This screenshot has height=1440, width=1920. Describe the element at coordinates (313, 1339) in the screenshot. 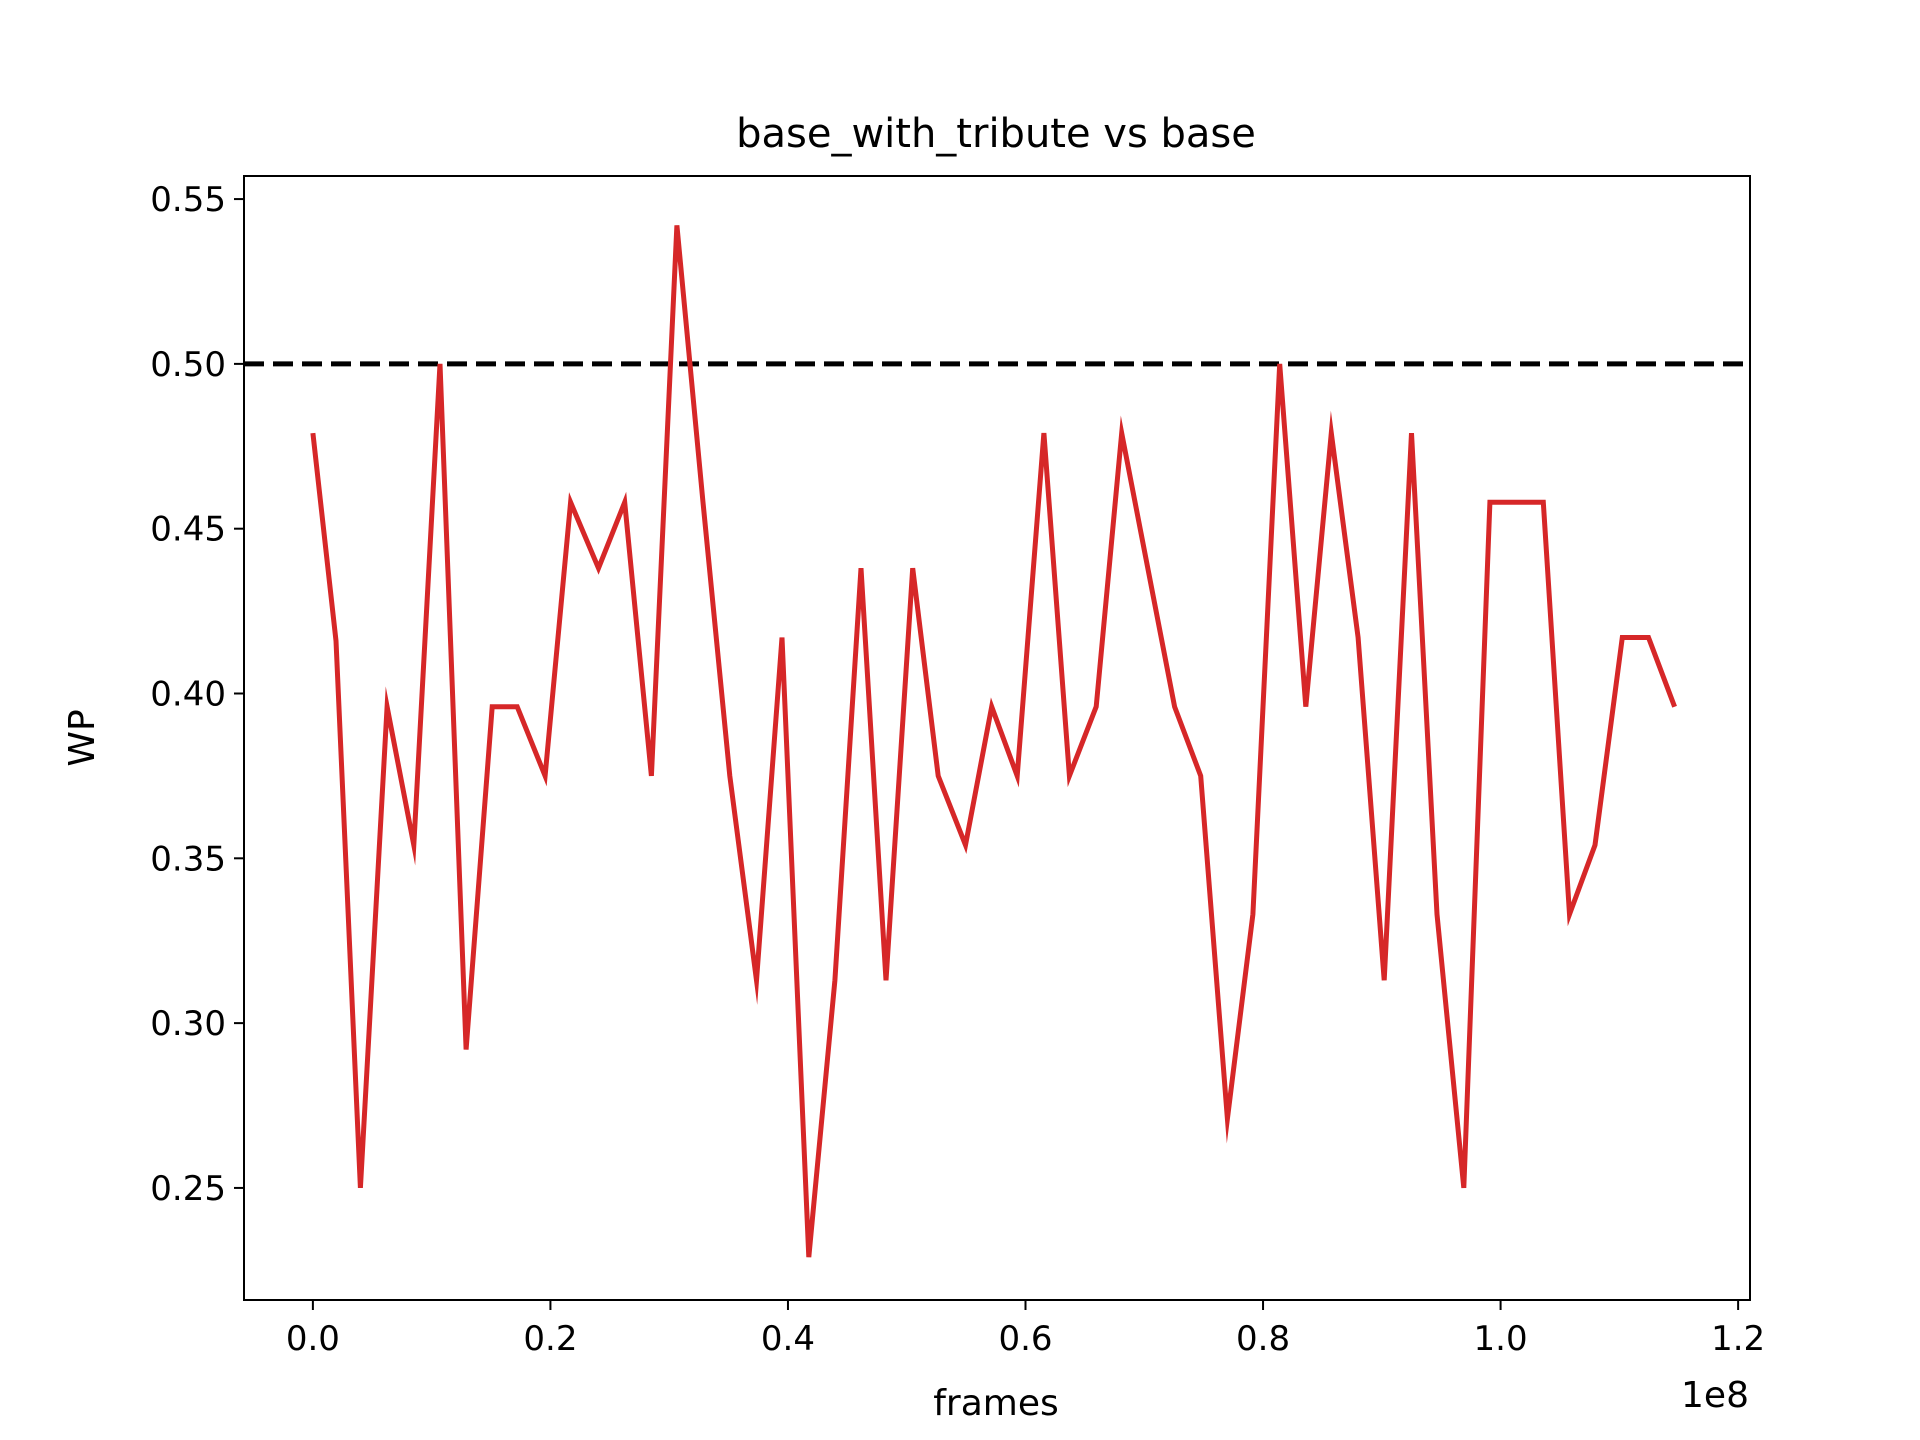

I see `x-tick-label: 0.0` at that location.